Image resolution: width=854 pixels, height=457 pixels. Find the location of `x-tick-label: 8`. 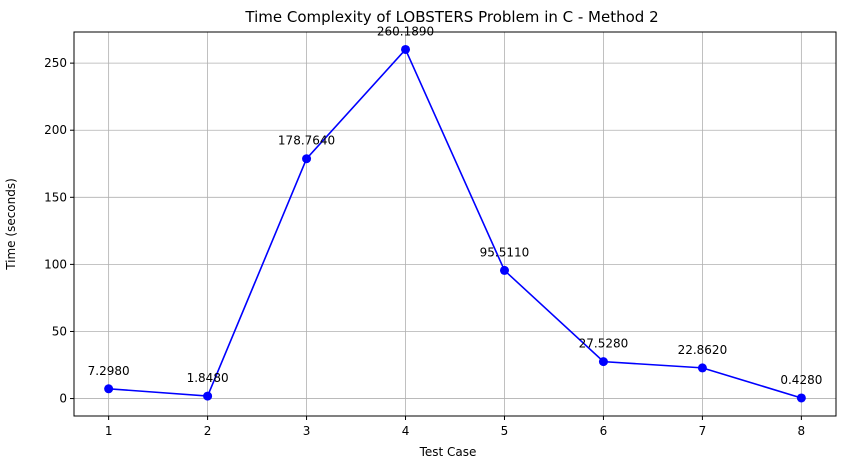

x-tick-label: 8 is located at coordinates (802, 431).